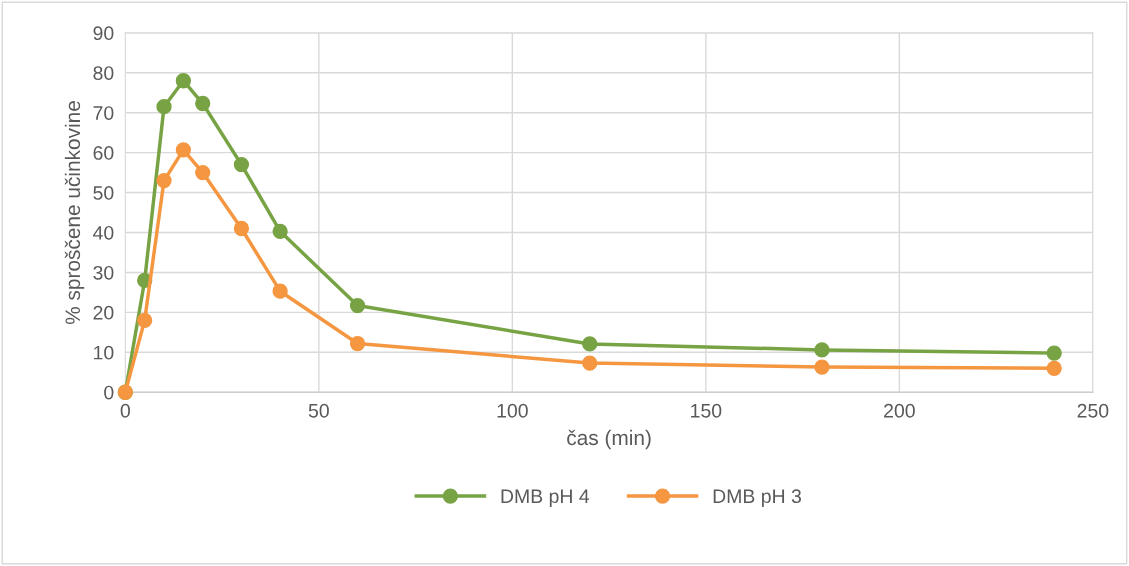  Describe the element at coordinates (103, 193) in the screenshot. I see `y-tick-label: 50` at that location.